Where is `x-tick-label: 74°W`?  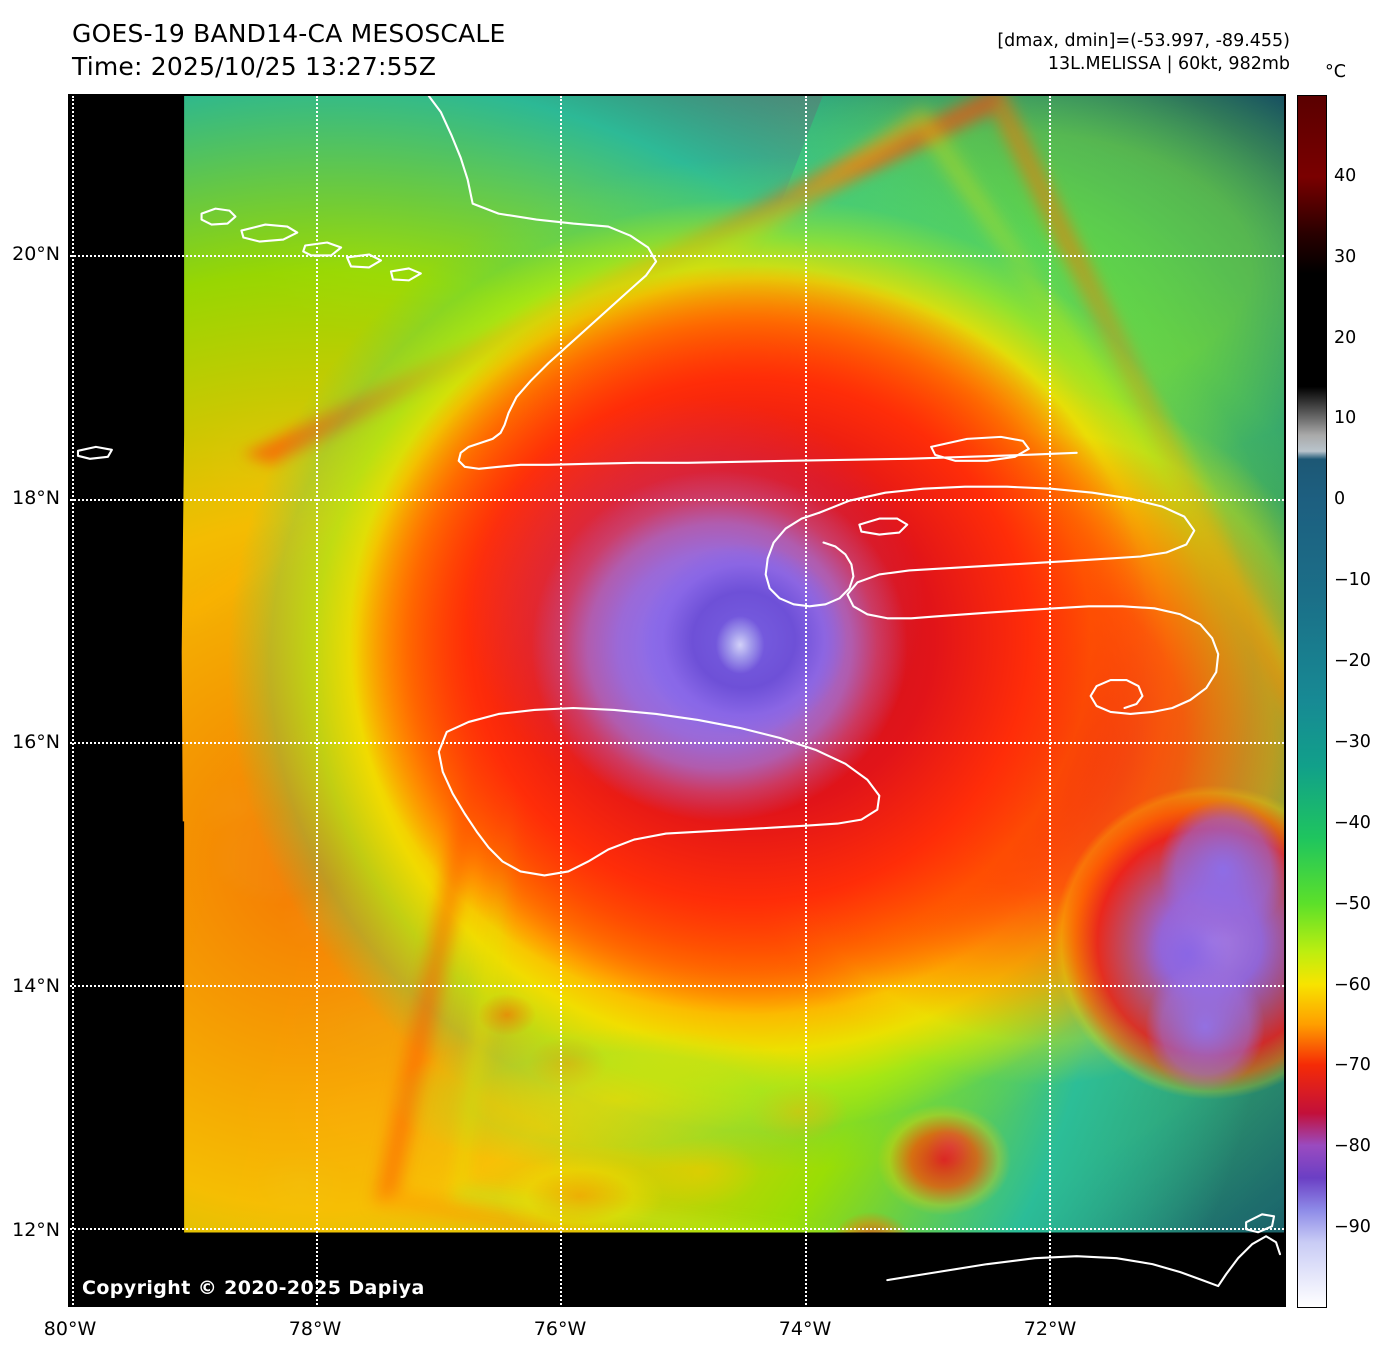
x-tick-label: 74°W is located at coordinates (805, 1329).